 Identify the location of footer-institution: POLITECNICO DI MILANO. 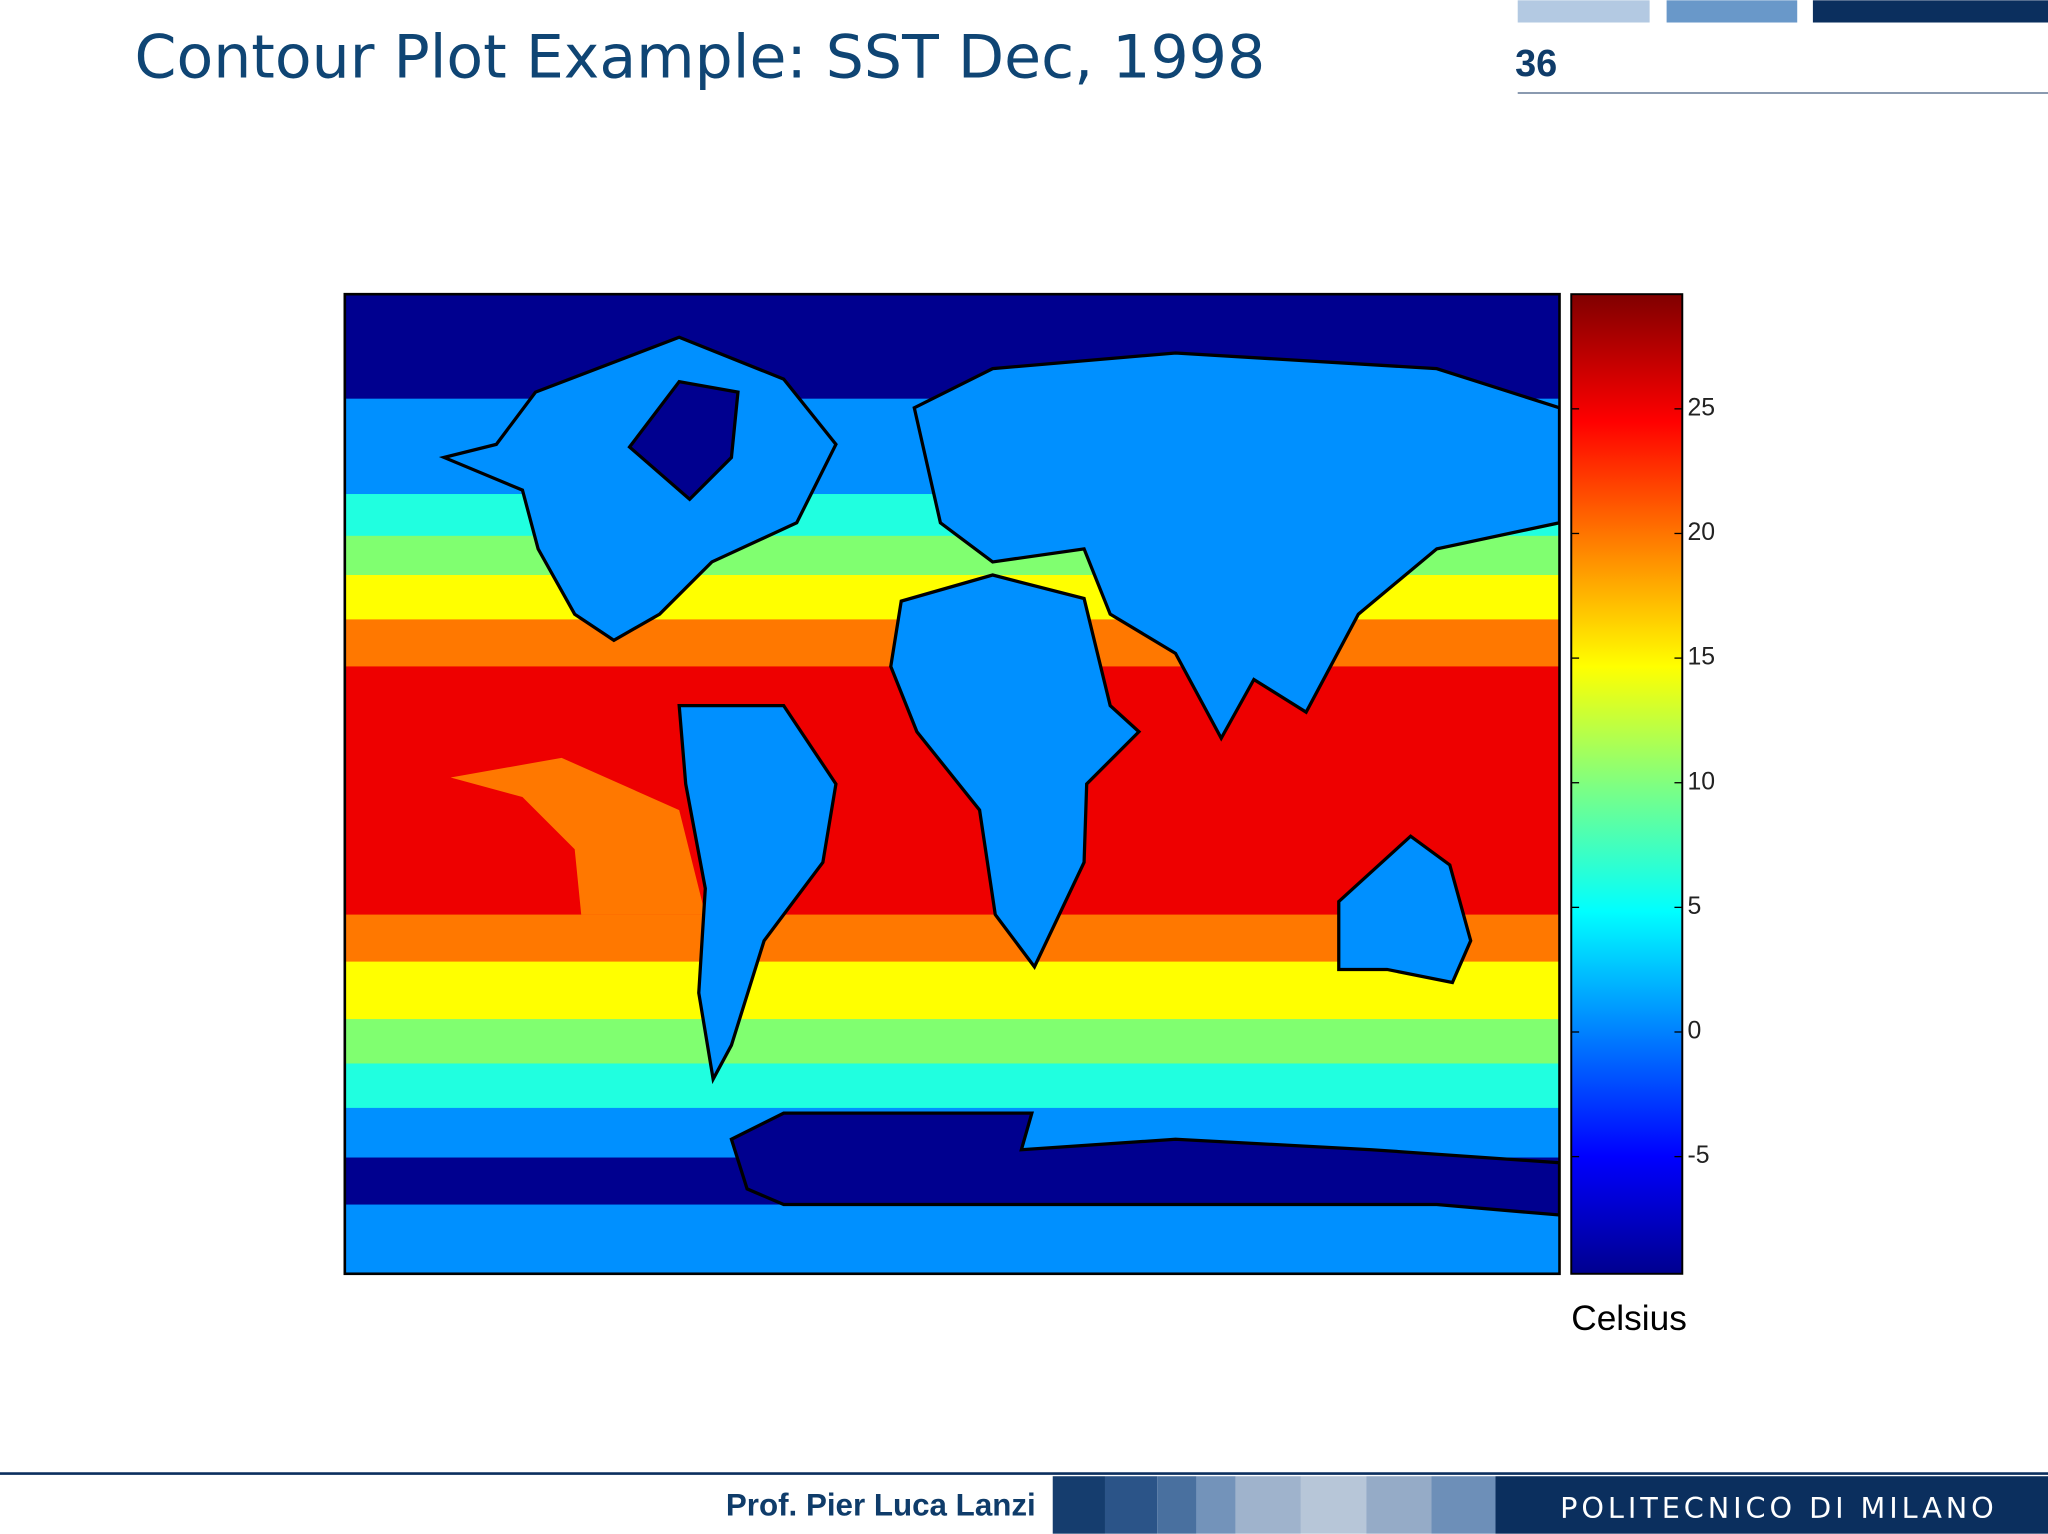
(1779, 1508).